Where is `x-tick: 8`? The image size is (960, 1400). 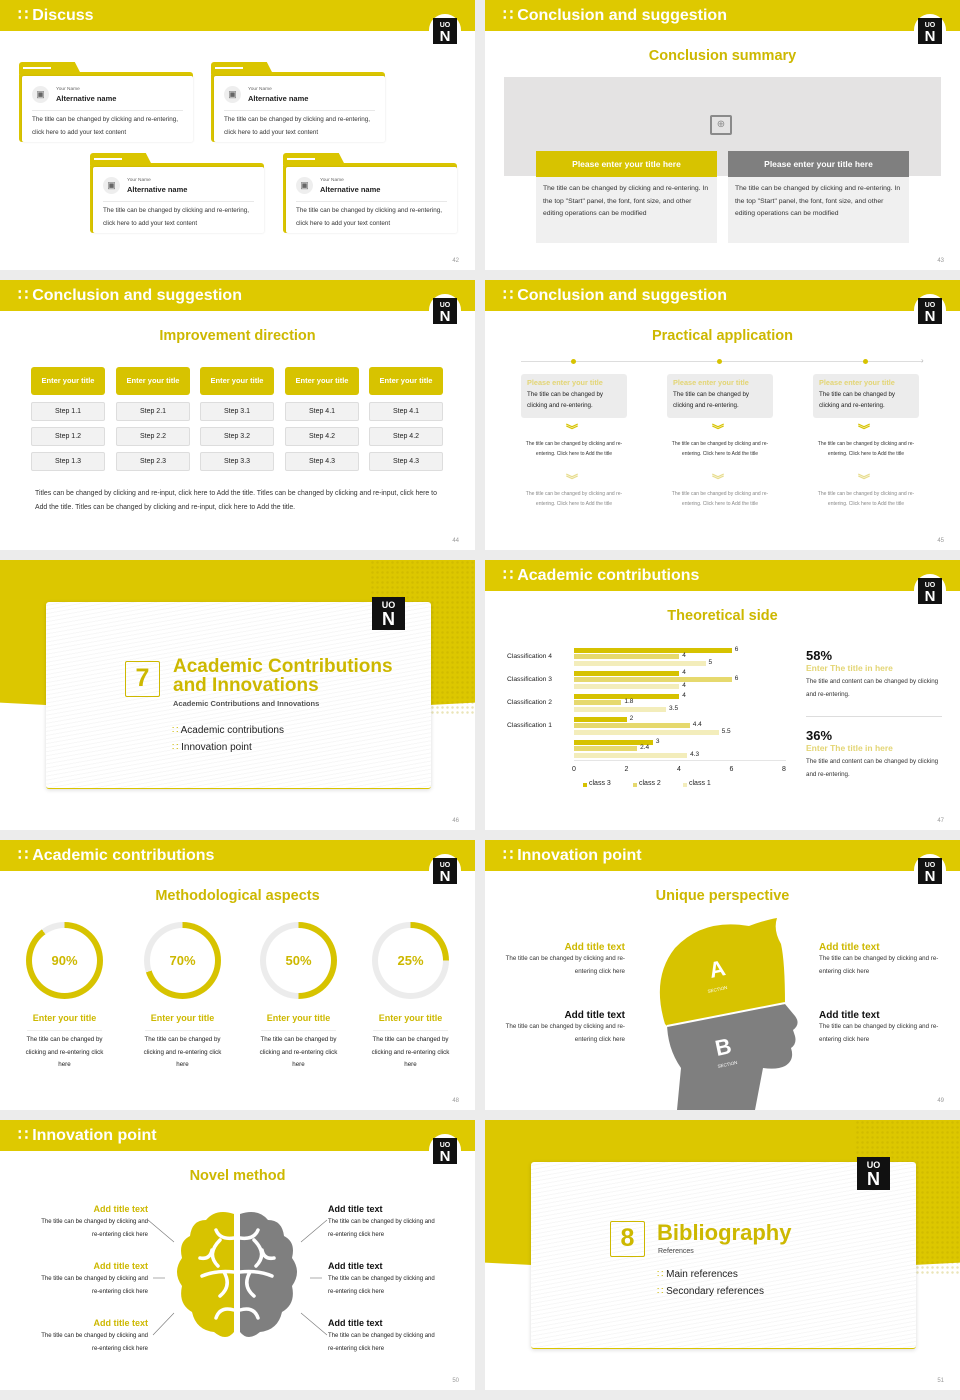 x-tick: 8 is located at coordinates (784, 769).